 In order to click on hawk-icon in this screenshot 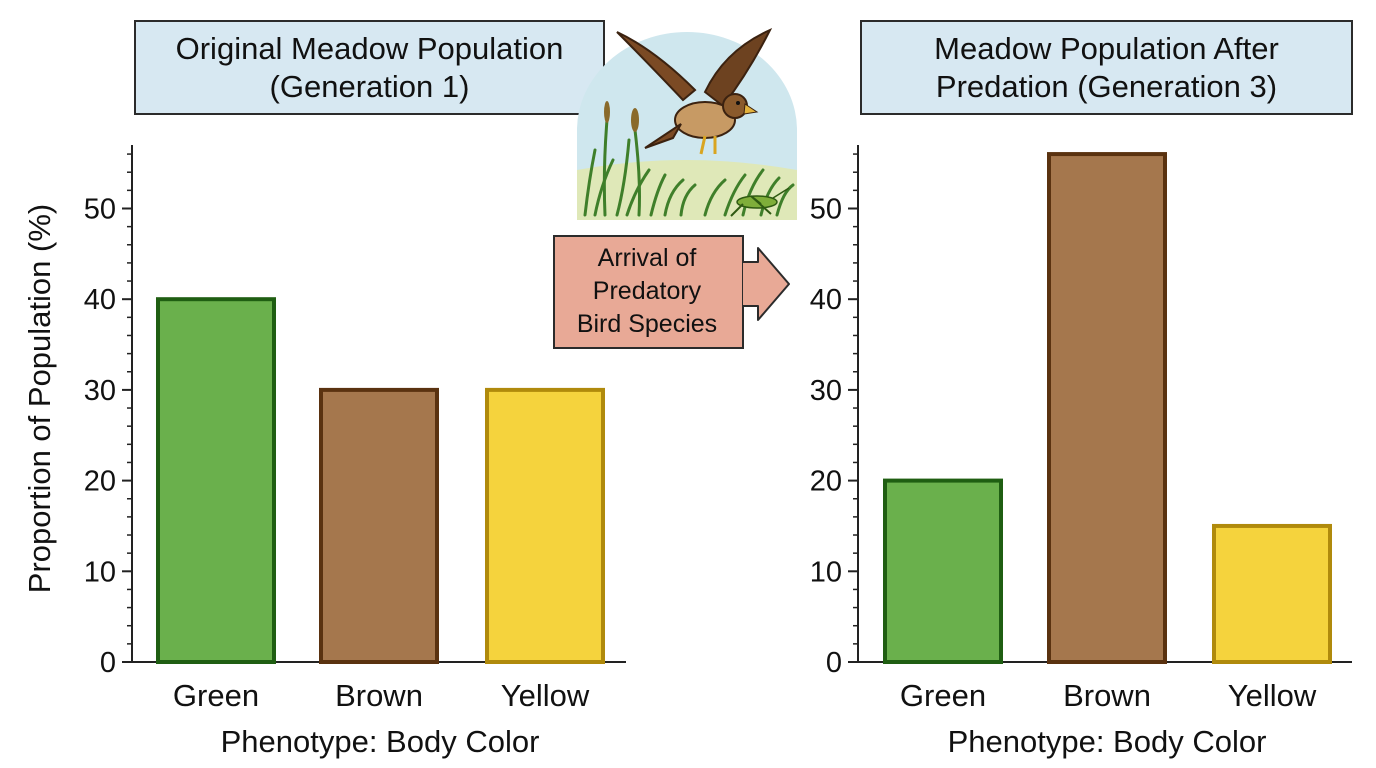, I will do `click(694, 91)`.